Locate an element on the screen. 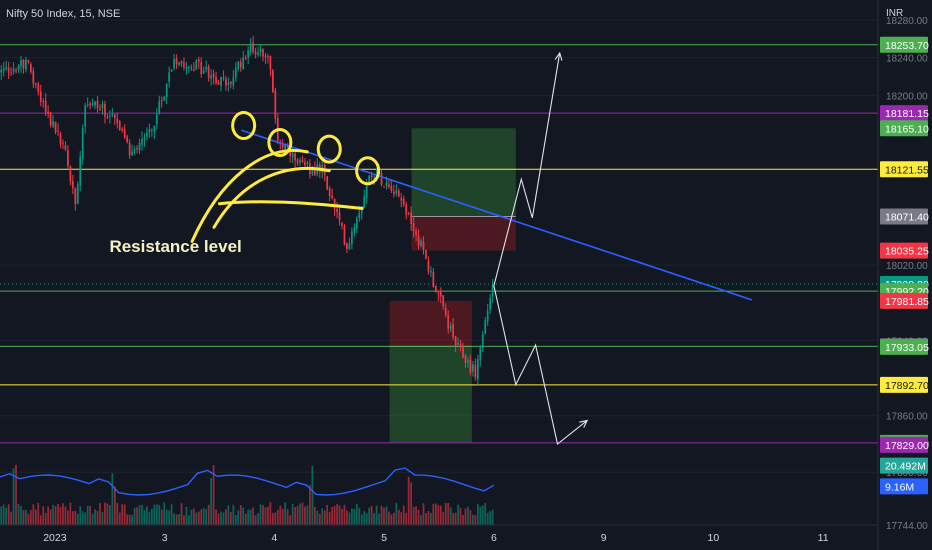 This screenshot has width=932, height=550. price-tick-label: 18200.00 is located at coordinates (907, 96).